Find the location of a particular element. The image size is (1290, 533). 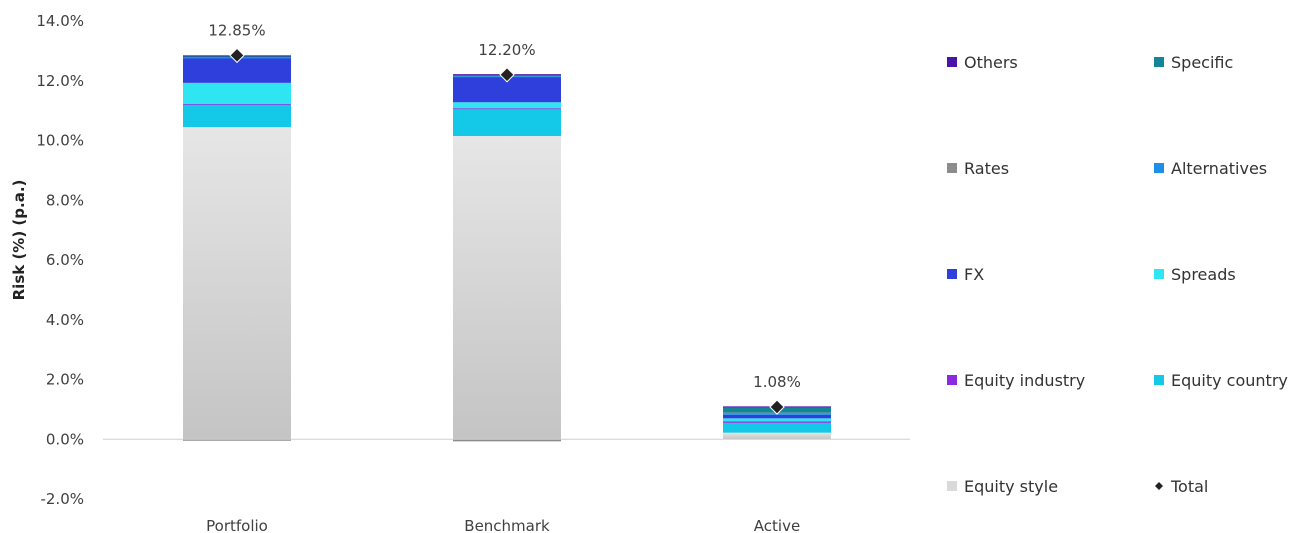

total-data-label: 12.85% is located at coordinates (236, 30).